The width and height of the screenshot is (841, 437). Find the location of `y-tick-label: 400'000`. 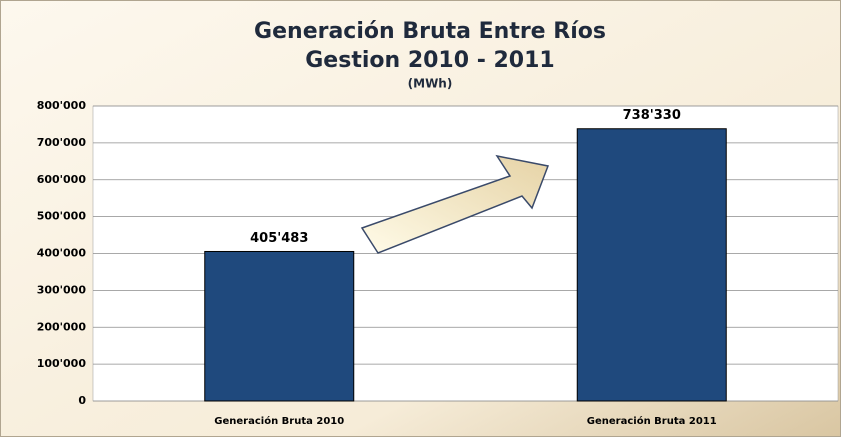

y-tick-label: 400'000 is located at coordinates (62, 253).